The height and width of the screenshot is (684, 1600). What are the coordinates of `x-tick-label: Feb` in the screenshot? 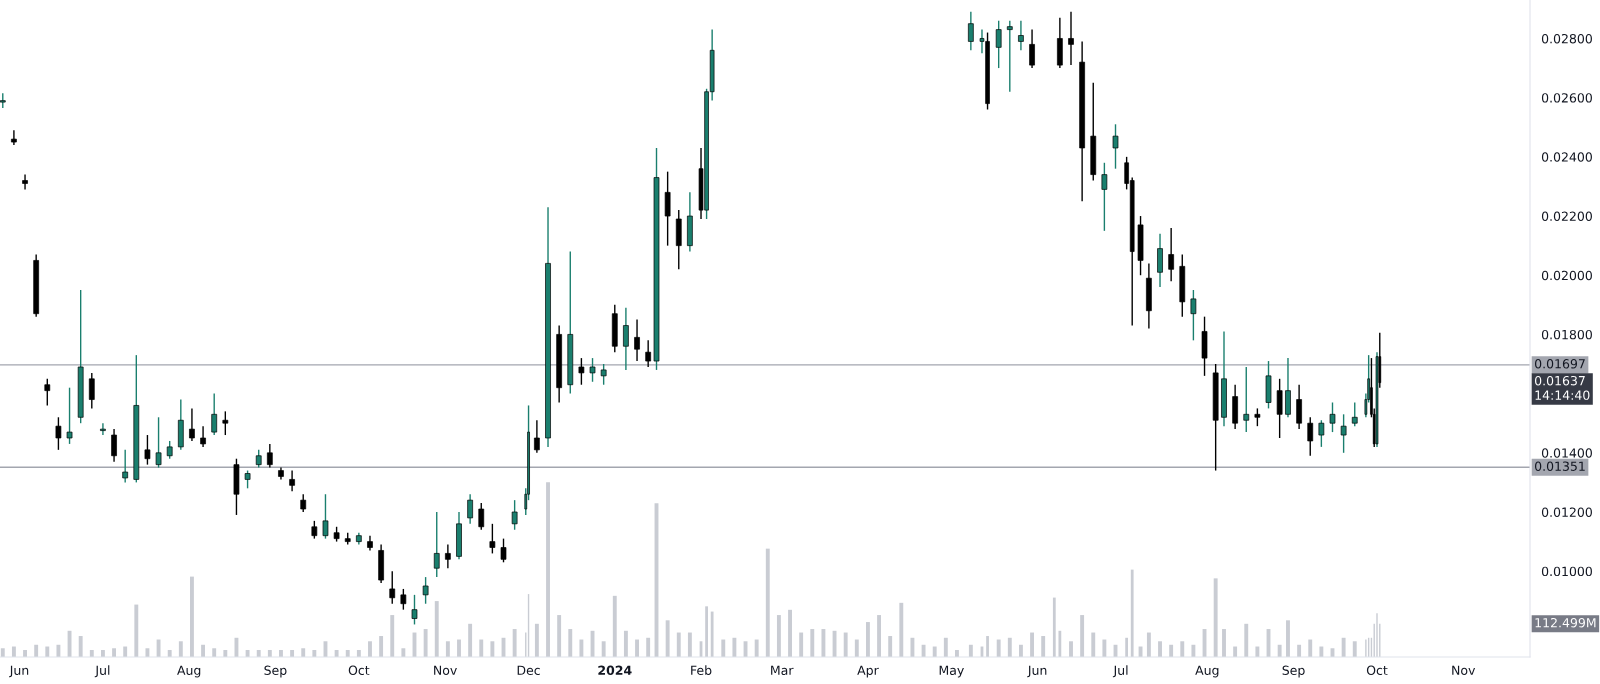 It's located at (701, 670).